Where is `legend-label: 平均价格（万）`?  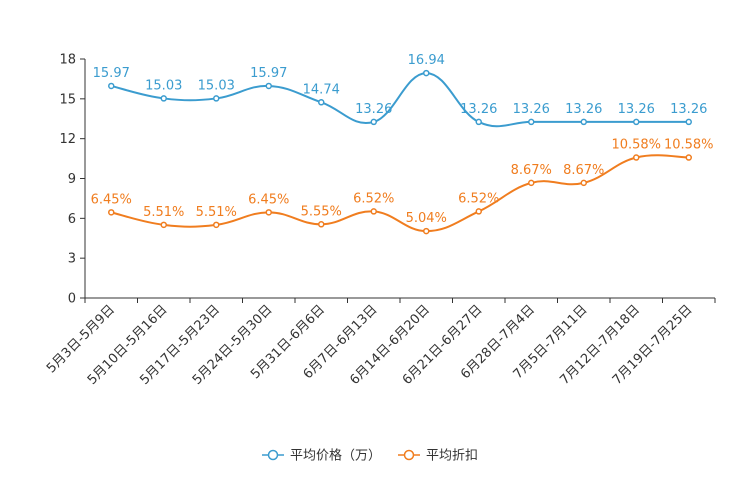
legend-label: 平均价格（万） is located at coordinates (335, 456).